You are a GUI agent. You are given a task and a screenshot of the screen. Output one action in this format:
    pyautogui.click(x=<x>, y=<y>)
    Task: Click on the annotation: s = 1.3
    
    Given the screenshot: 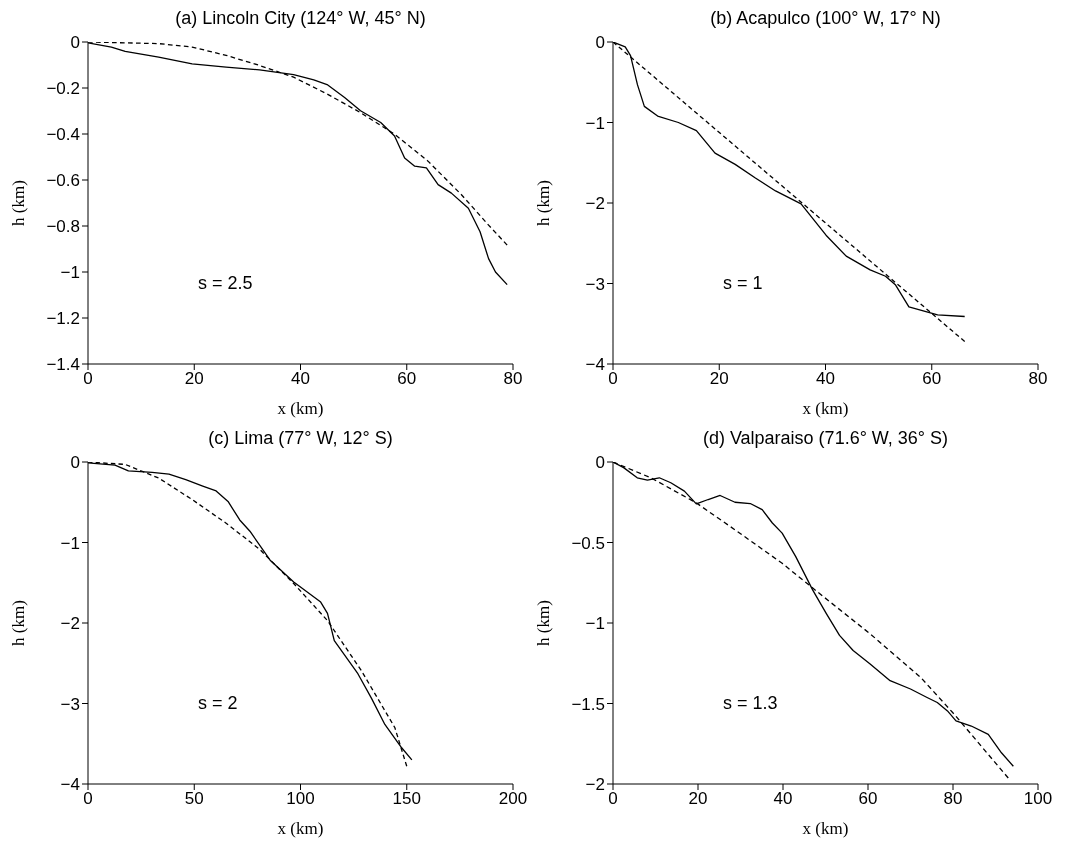 What is the action you would take?
    pyautogui.click(x=750, y=703)
    